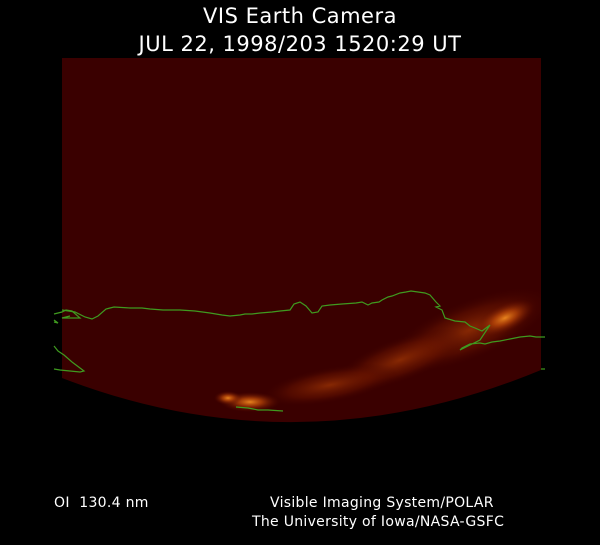 Image resolution: width=600 pixels, height=545 pixels. I want to click on wavelength-label: OI 130.4 nm, so click(101, 503).